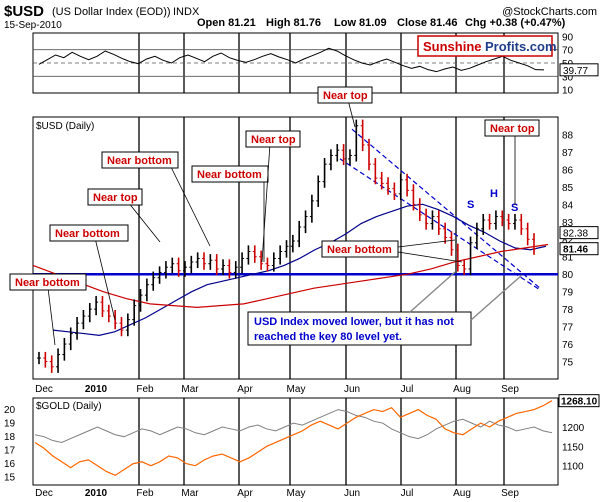 The width and height of the screenshot is (602, 502). What do you see at coordinates (190, 389) in the screenshot?
I see `price-x-tick: Mar` at bounding box center [190, 389].